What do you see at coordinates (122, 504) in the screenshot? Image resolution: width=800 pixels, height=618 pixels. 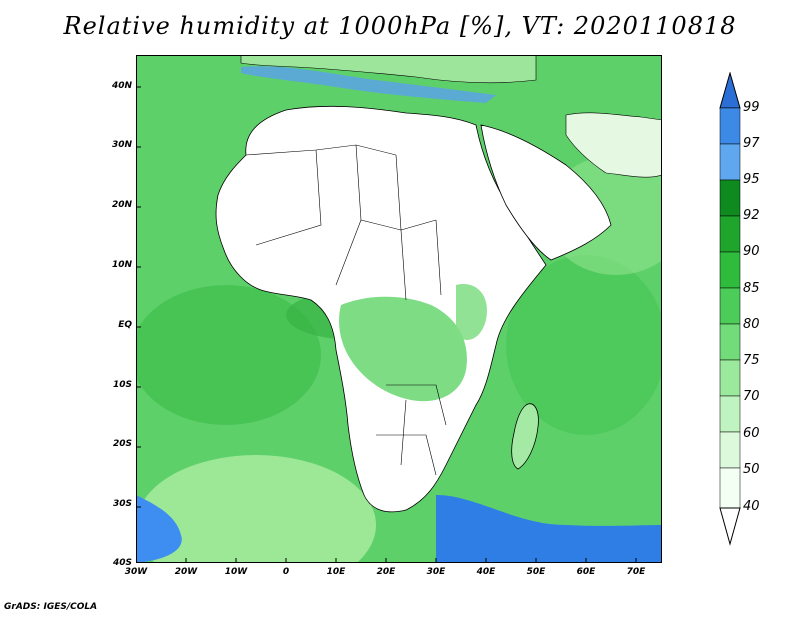 I see `lat-label-30s: 30S` at bounding box center [122, 504].